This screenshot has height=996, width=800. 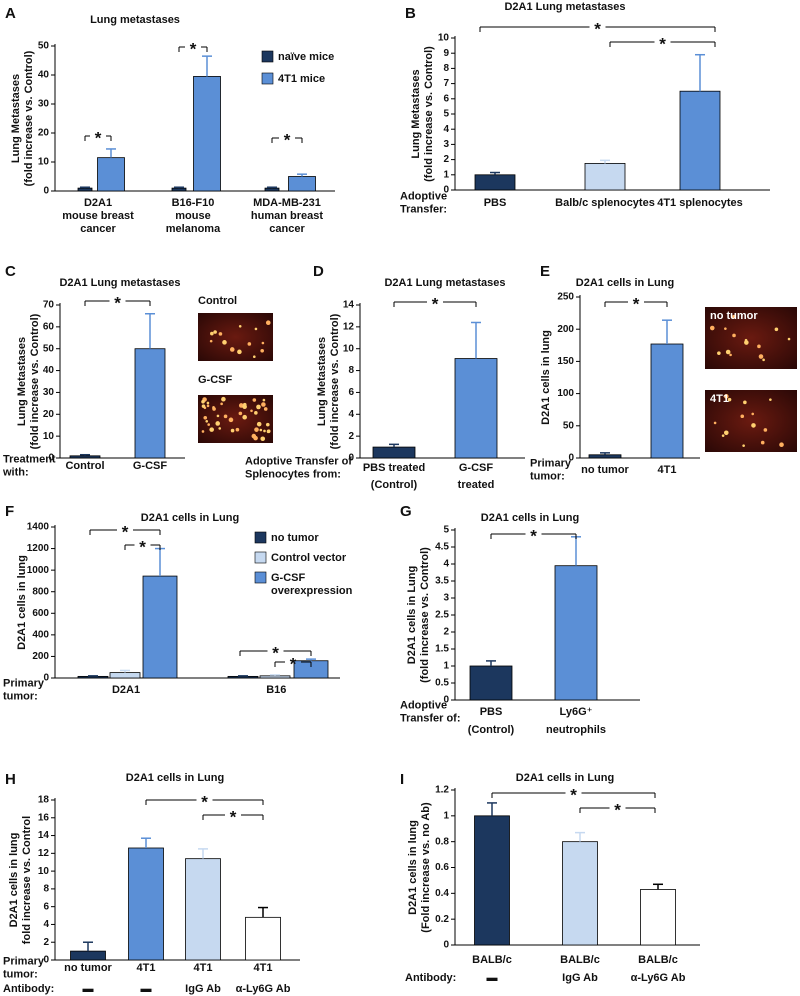 I want to click on y-tick-label: 14, so click(x=44, y=835).